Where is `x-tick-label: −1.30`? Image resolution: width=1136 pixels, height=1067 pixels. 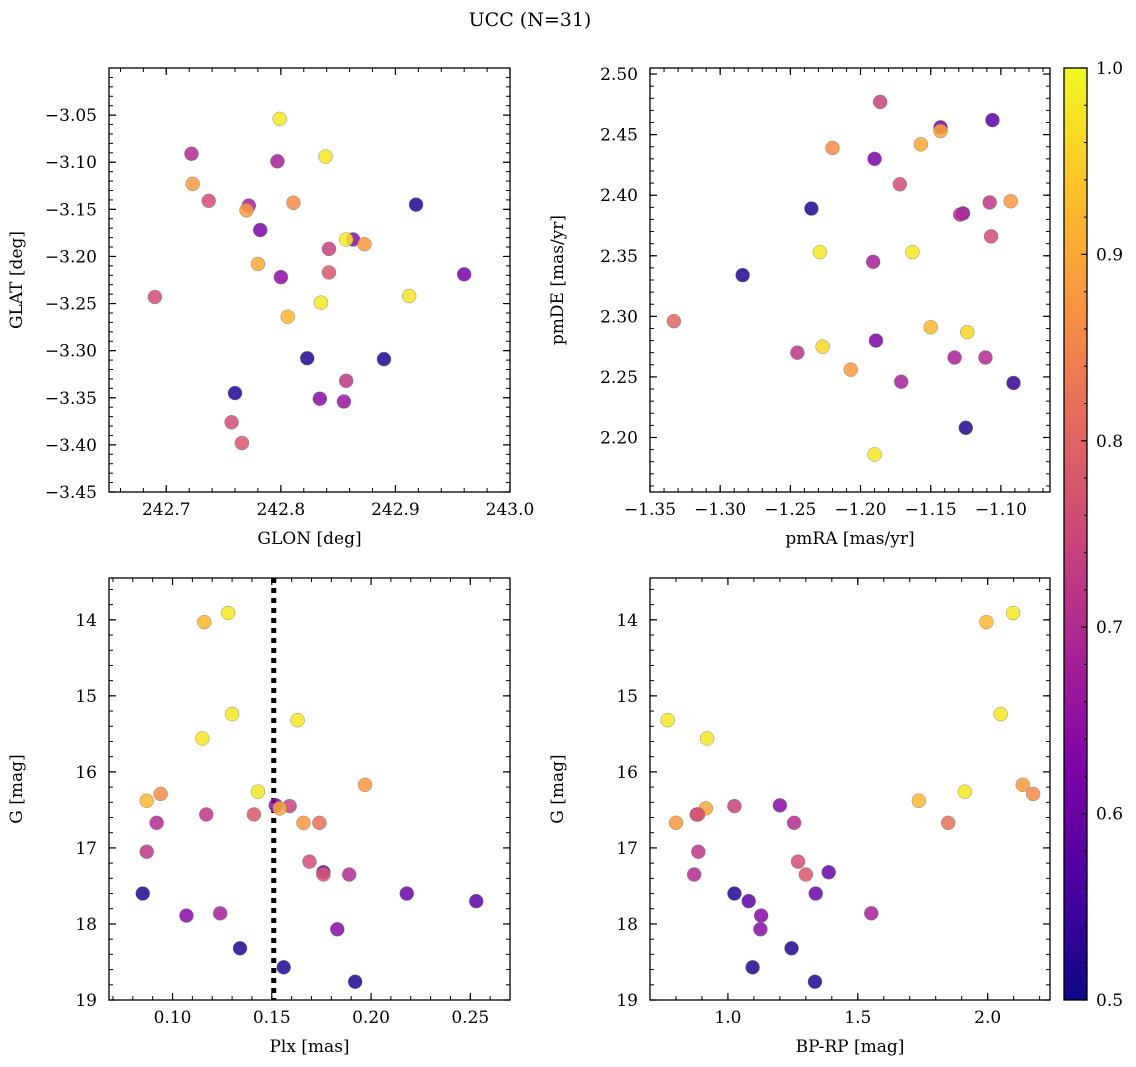 x-tick-label: −1.30 is located at coordinates (720, 510).